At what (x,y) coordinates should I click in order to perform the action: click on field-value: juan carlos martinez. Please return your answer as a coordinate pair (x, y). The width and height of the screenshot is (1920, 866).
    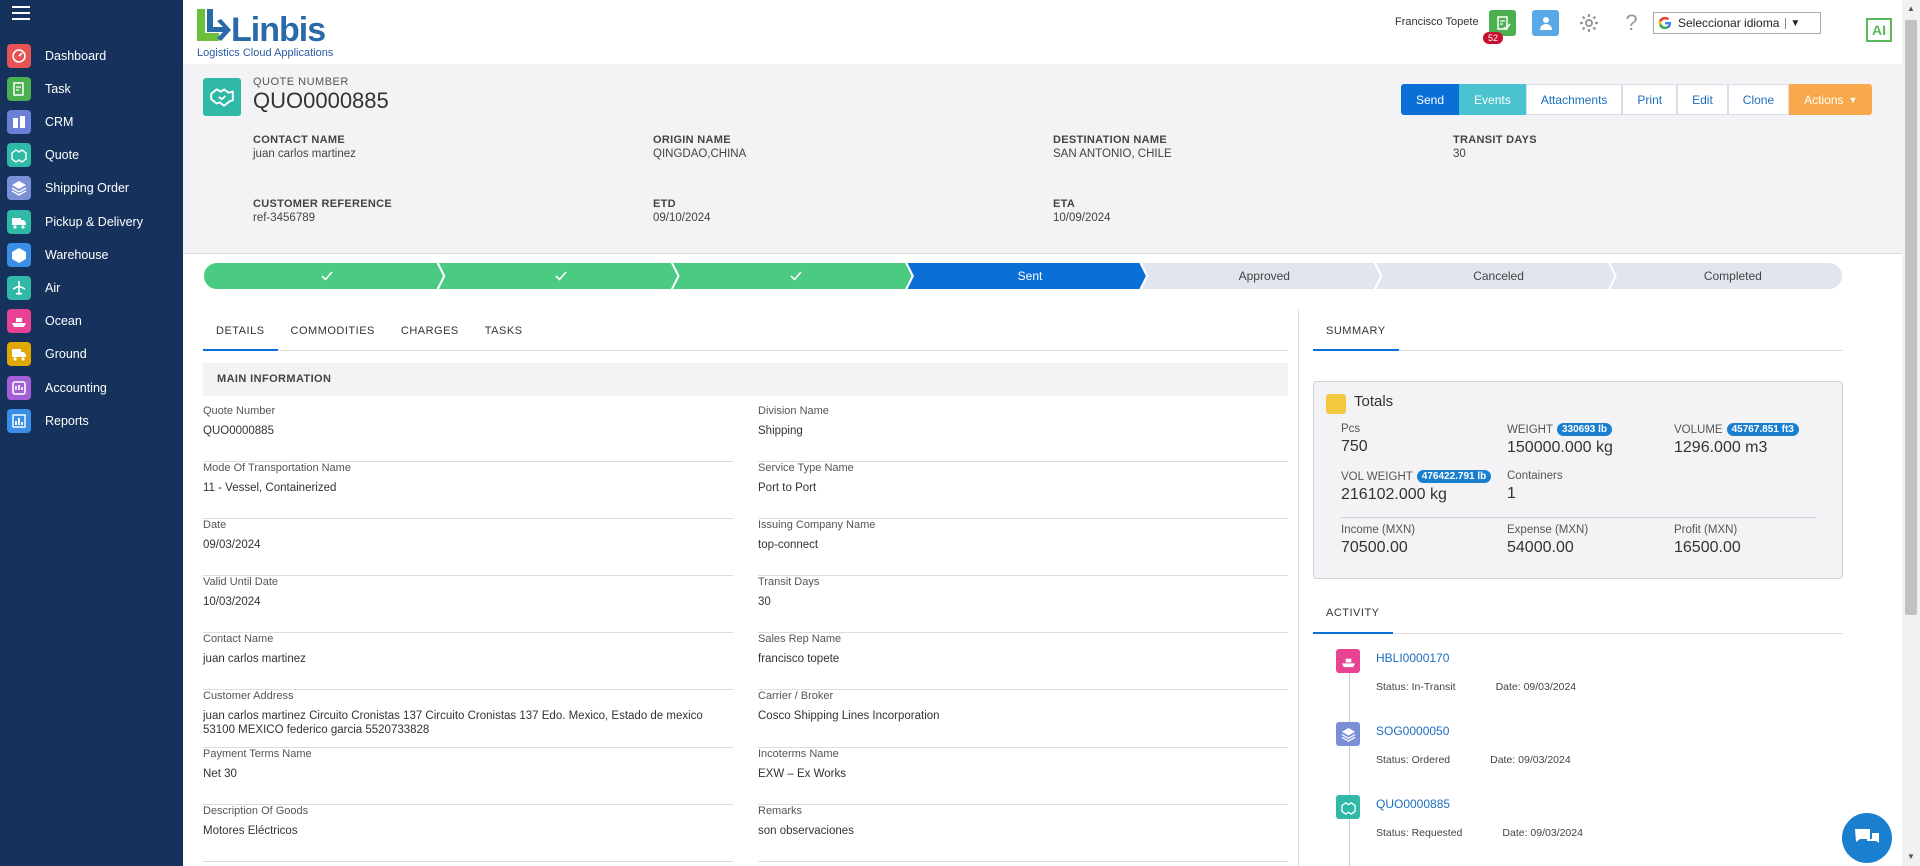
    Looking at the image, I should click on (304, 154).